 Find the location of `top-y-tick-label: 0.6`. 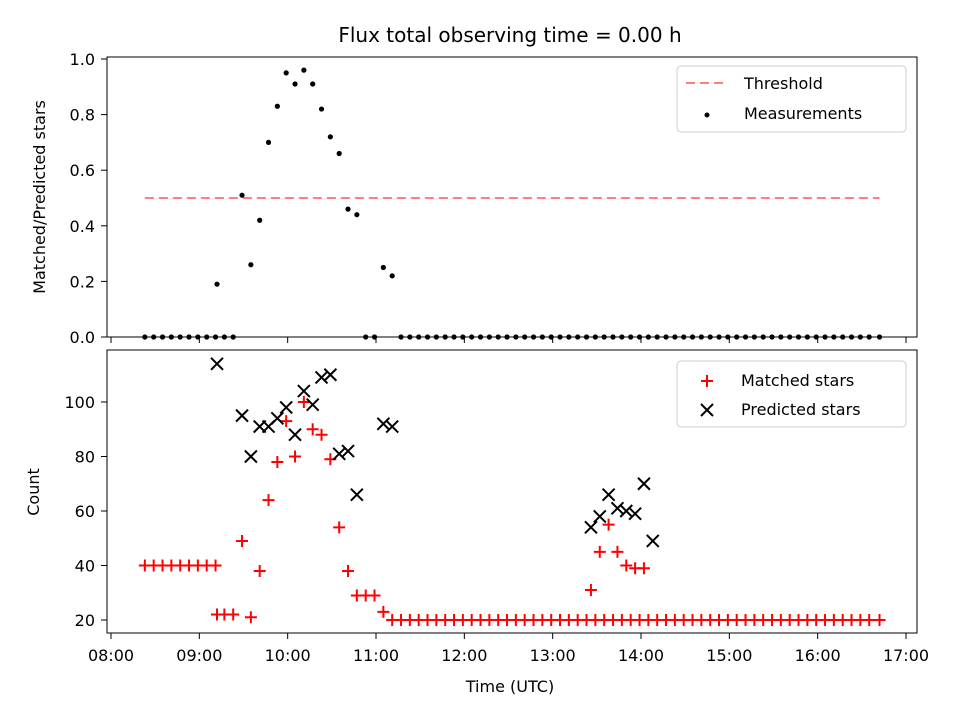

top-y-tick-label: 0.6 is located at coordinates (82, 170).